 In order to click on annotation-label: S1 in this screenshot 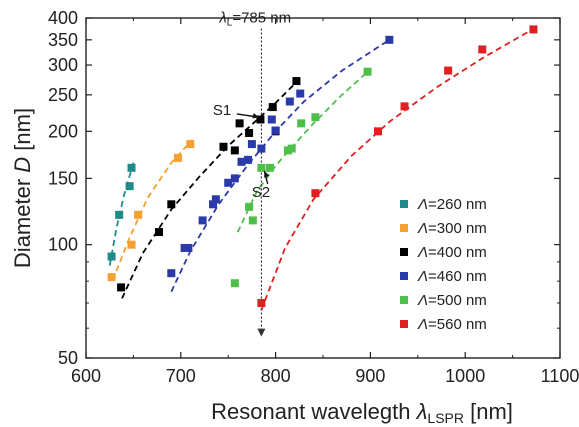, I will do `click(222, 110)`.